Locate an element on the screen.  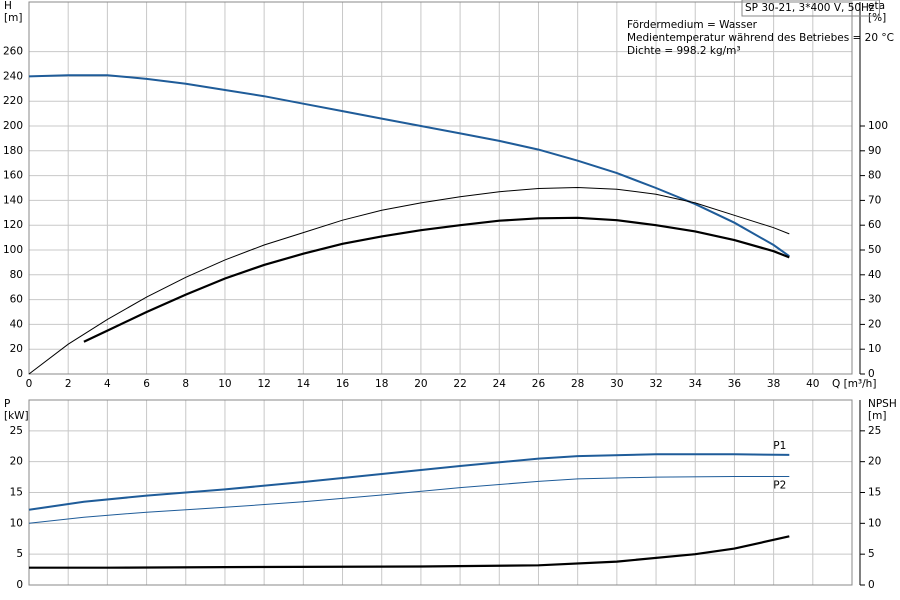
y-tick-label: 200 is located at coordinates (13, 126).